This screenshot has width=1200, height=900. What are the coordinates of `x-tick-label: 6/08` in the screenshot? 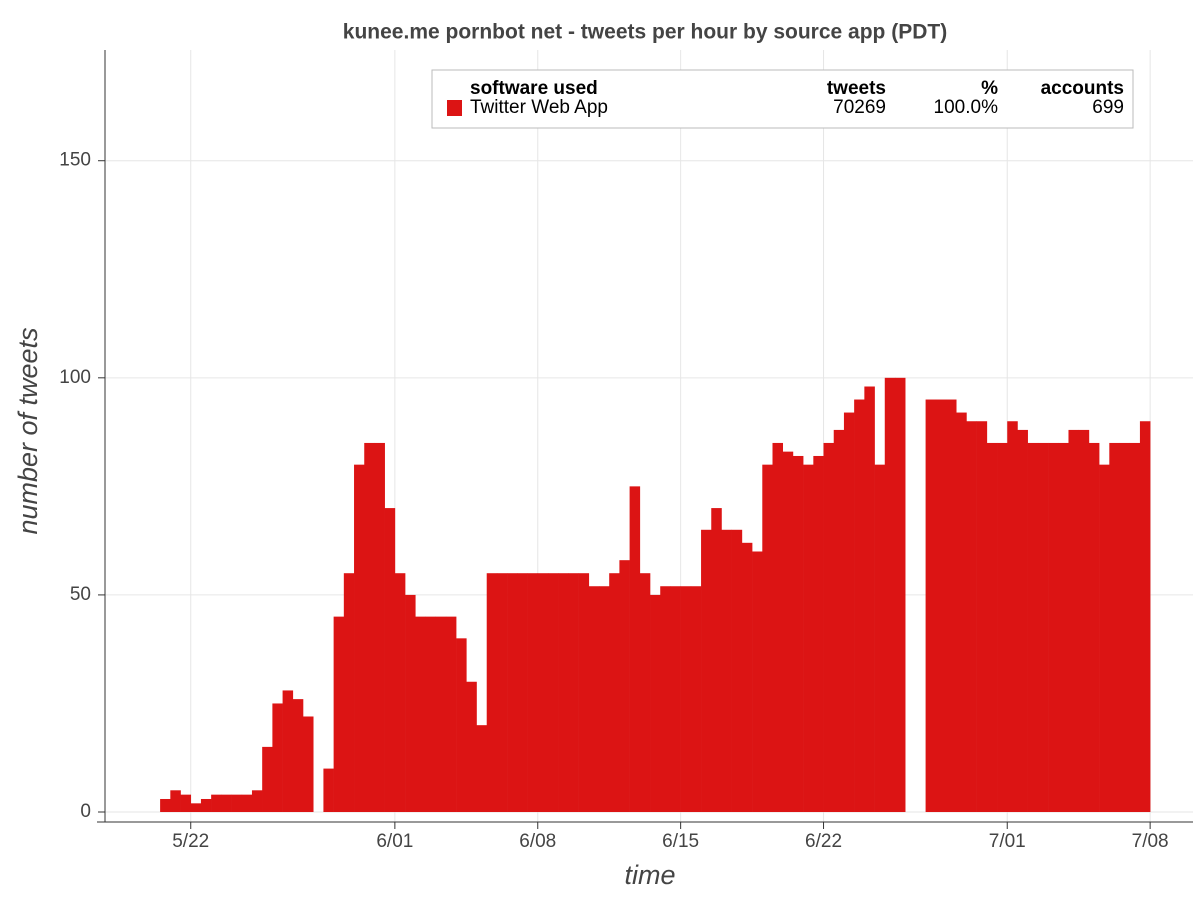 It's located at (537, 841).